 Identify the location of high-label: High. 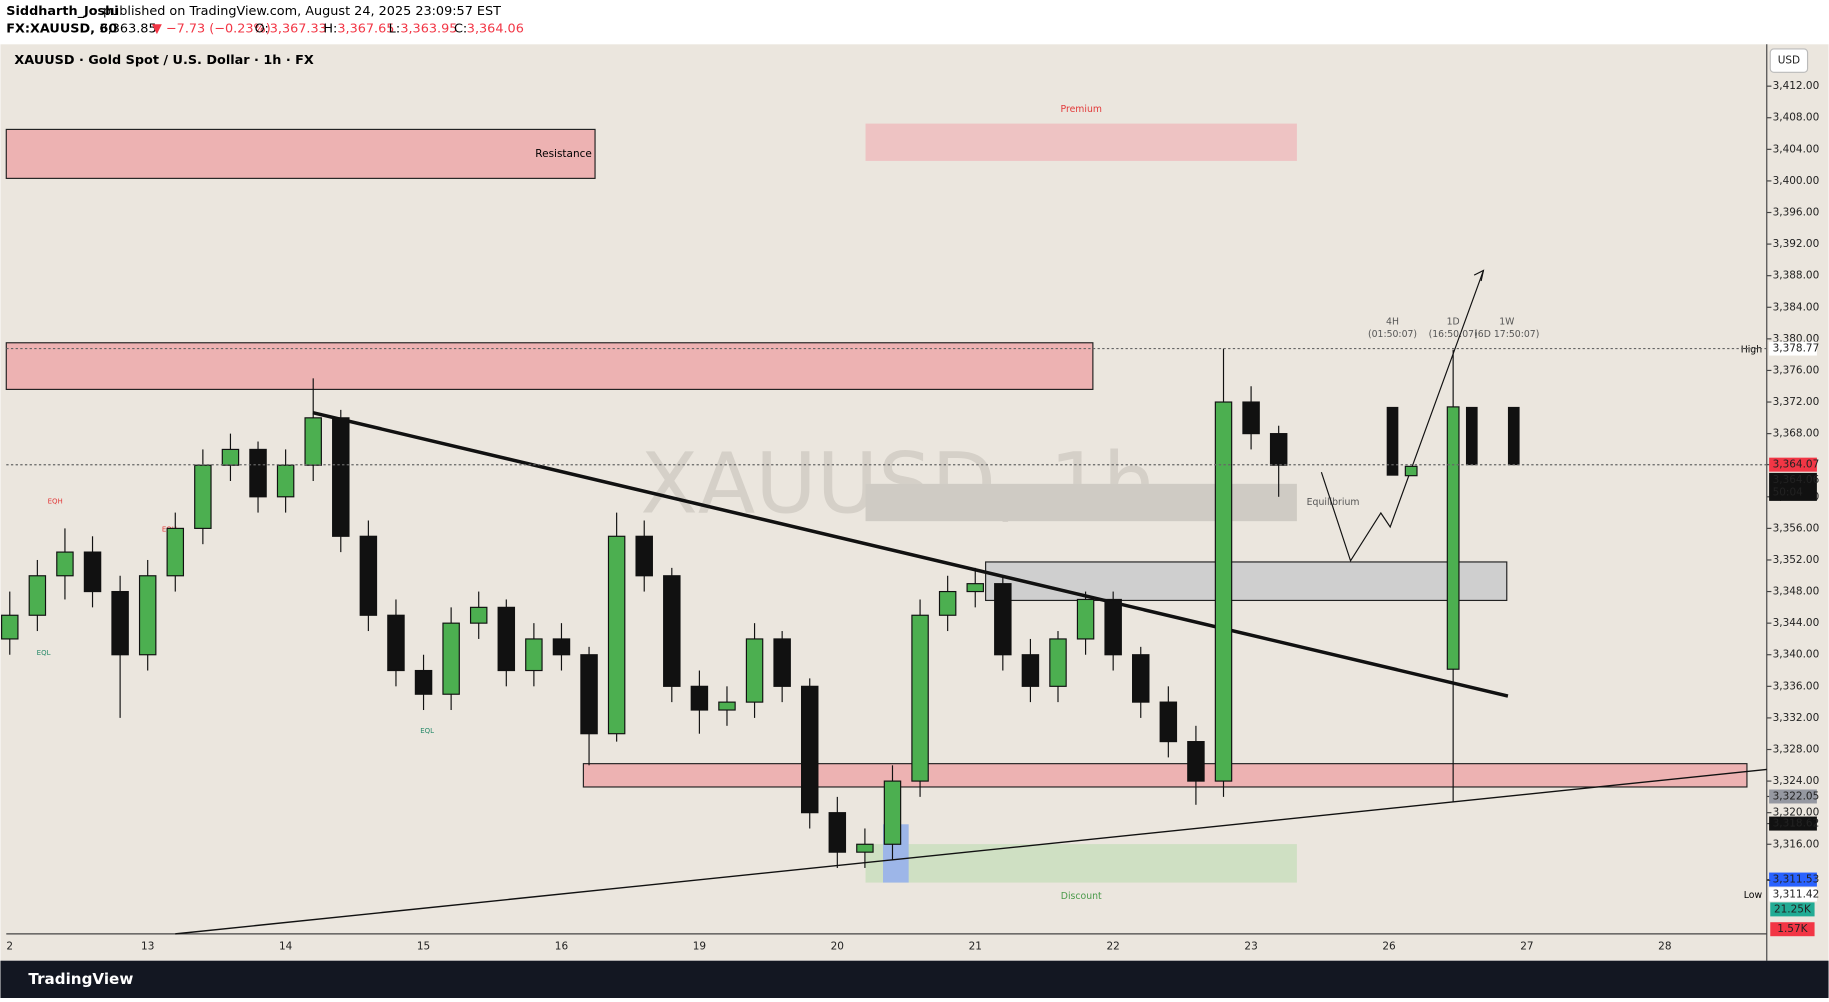
(1752, 349).